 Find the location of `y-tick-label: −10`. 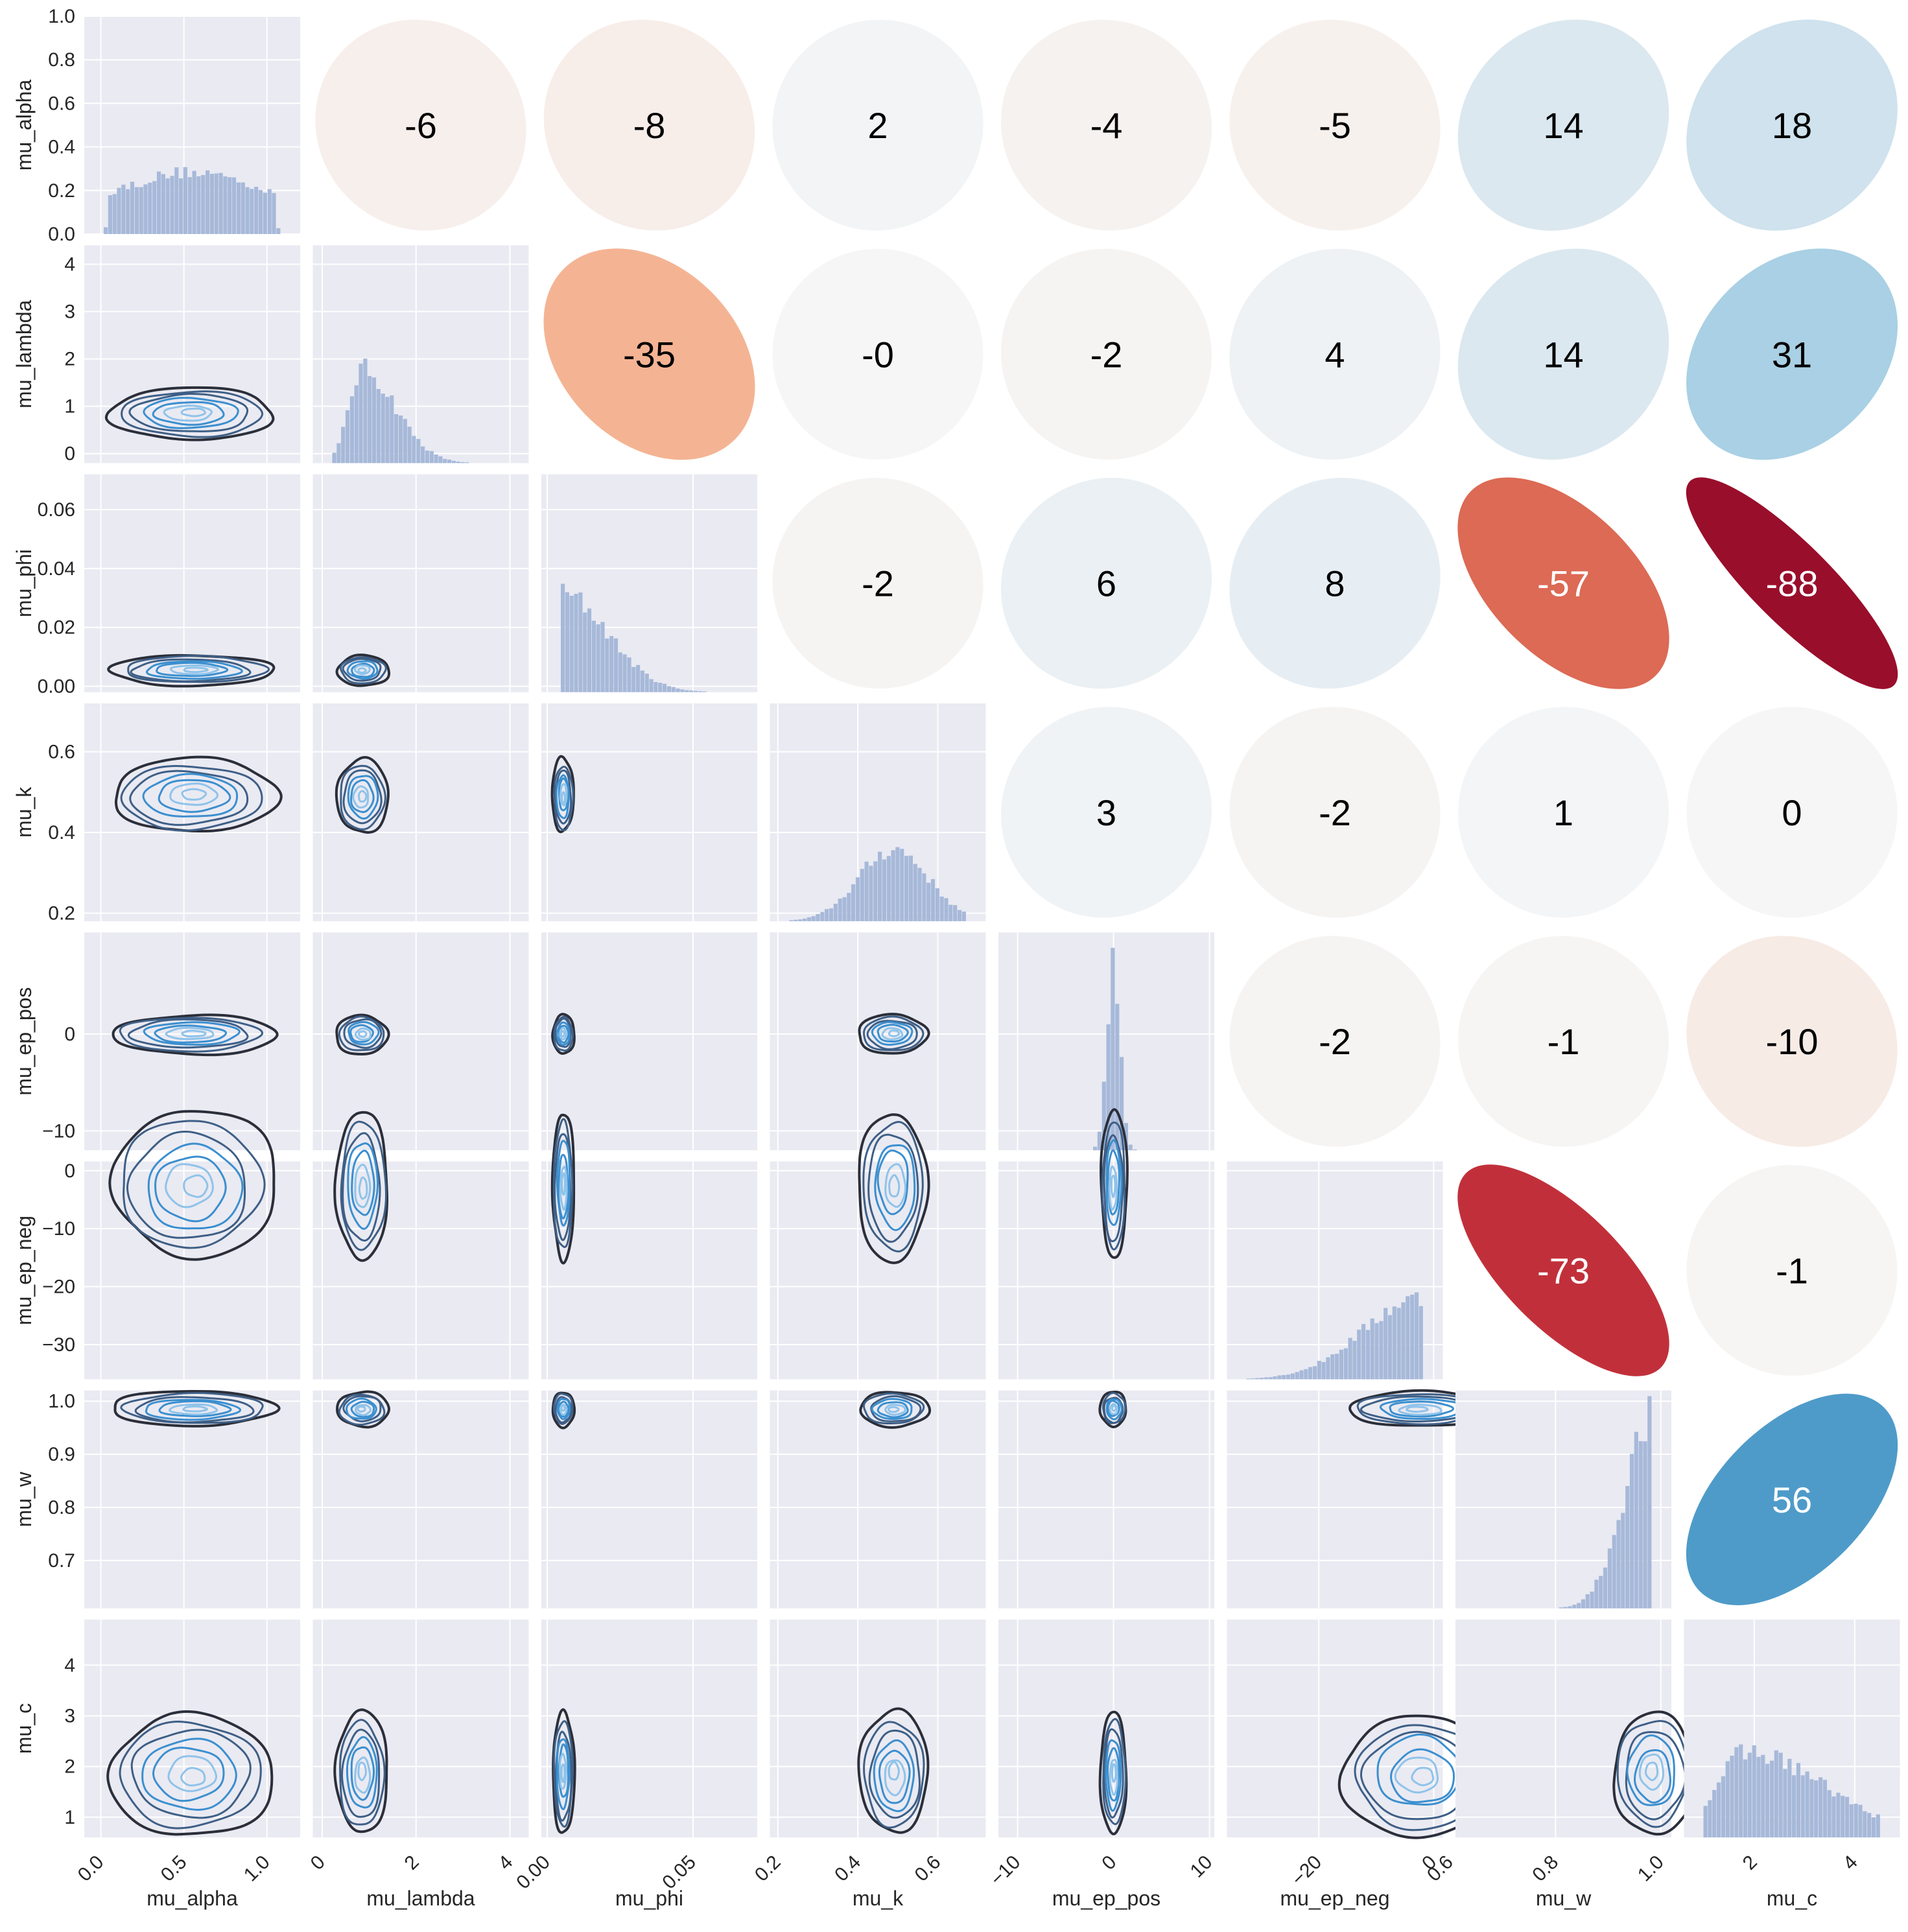

y-tick-label: −10 is located at coordinates (58, 1131).